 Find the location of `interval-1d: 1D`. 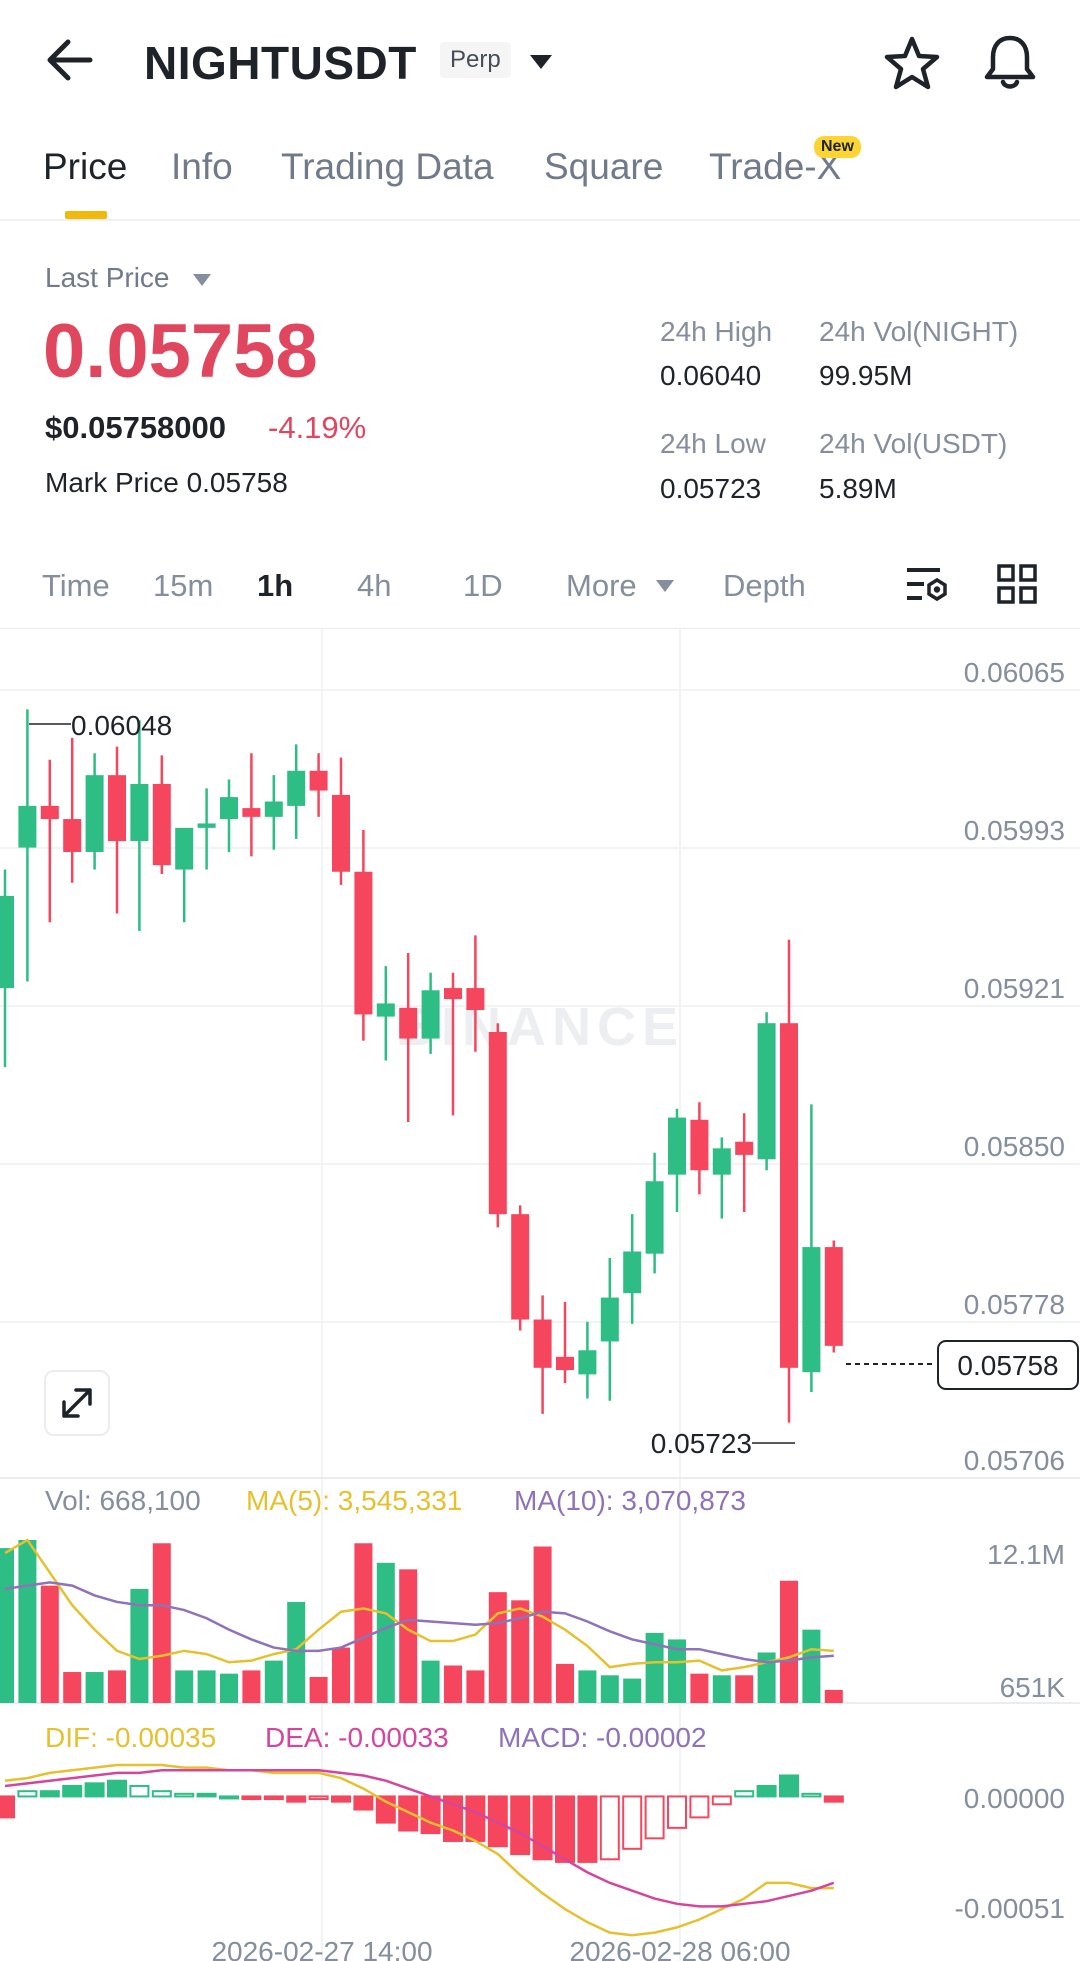

interval-1d: 1D is located at coordinates (483, 585).